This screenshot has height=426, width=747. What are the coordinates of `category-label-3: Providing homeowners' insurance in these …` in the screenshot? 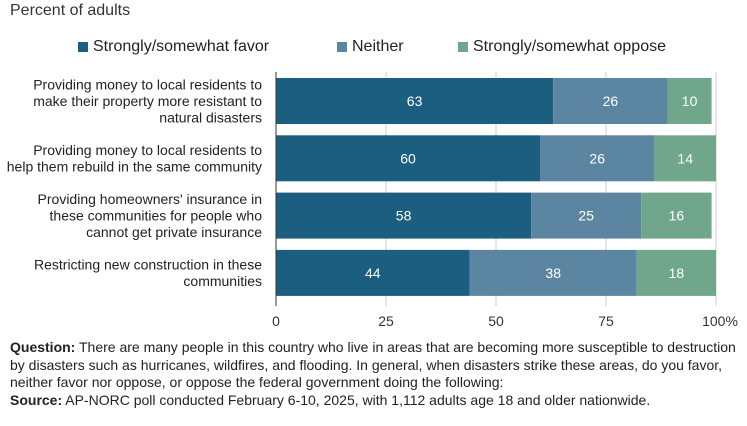 It's located at (150, 215).